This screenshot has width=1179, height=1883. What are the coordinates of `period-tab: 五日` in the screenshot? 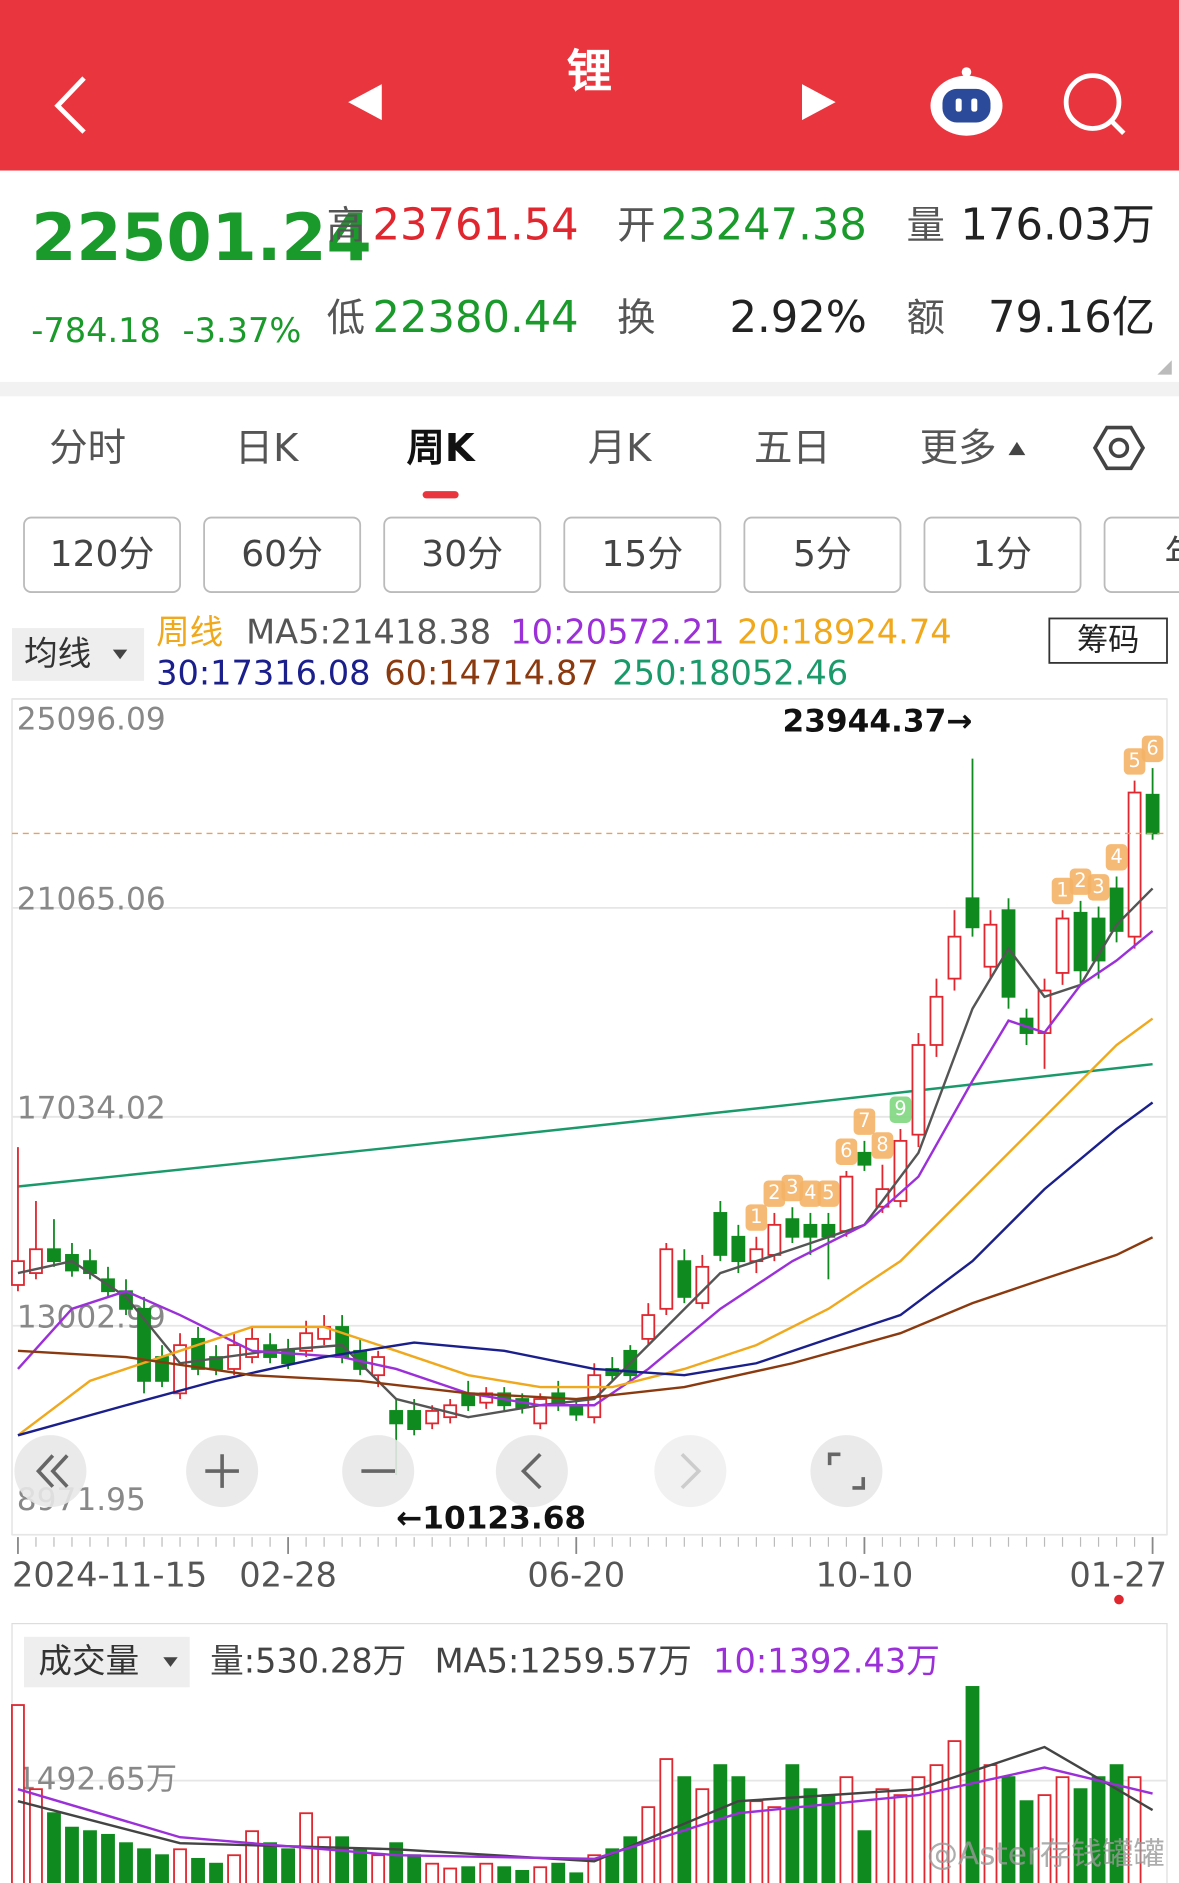 It's located at (792, 448).